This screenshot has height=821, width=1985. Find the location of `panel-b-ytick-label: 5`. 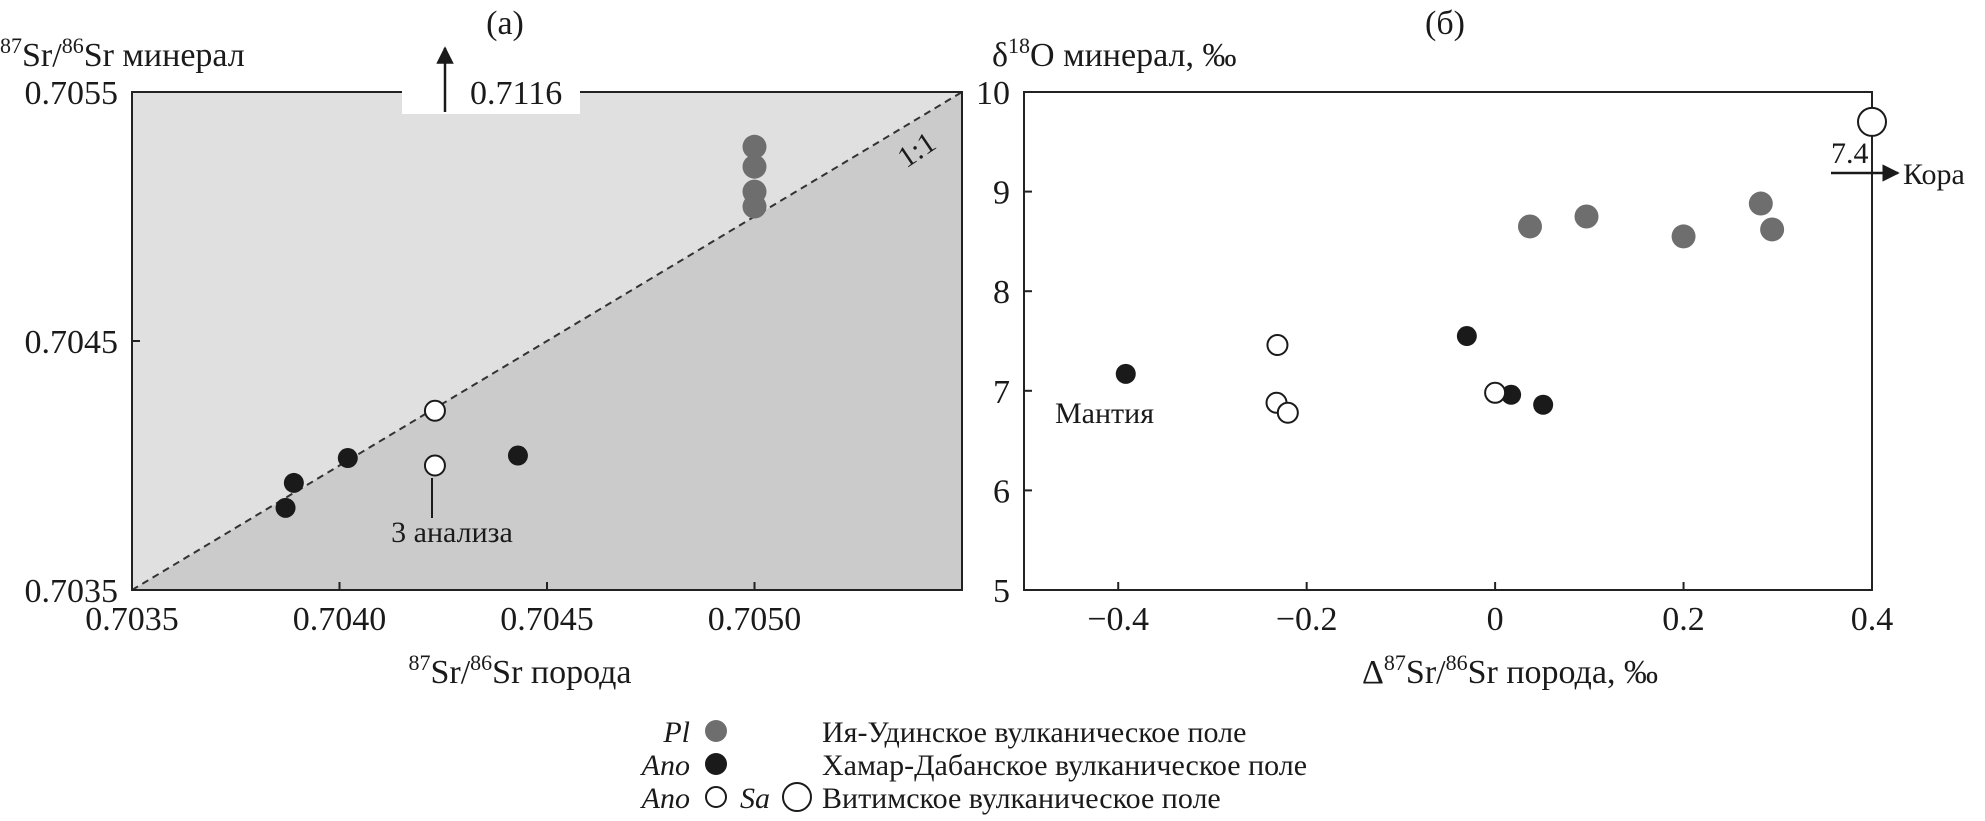

panel-b-ytick-label: 5 is located at coordinates (1001, 591).